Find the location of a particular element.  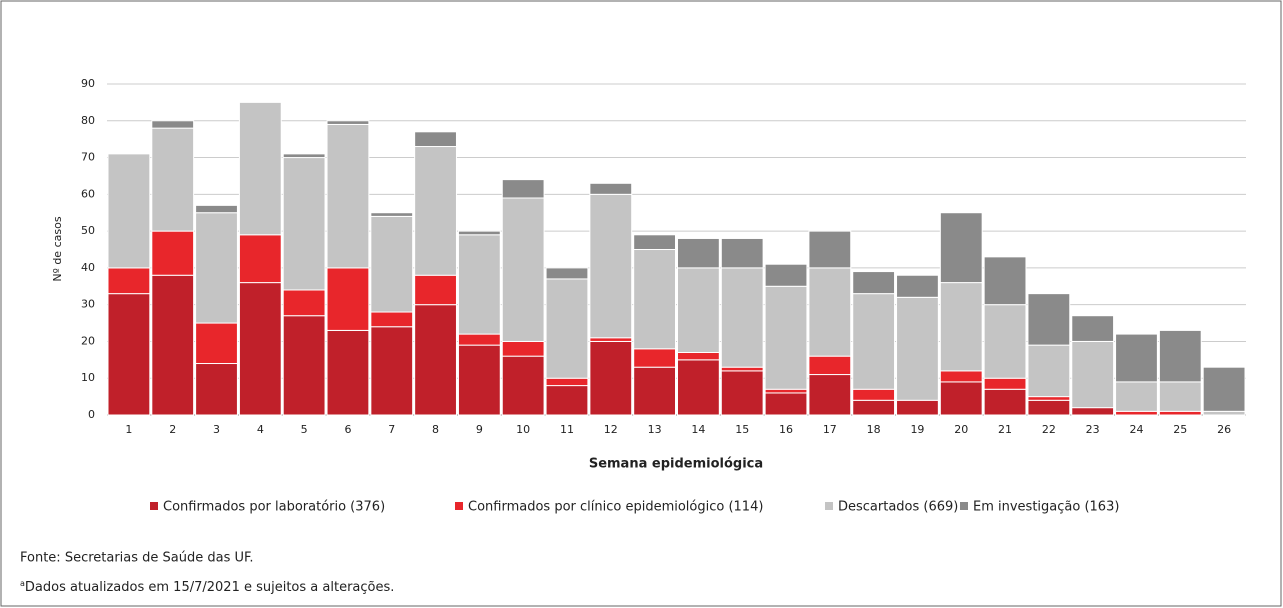

y-axis-title: Nº de casos is located at coordinates (57, 248).